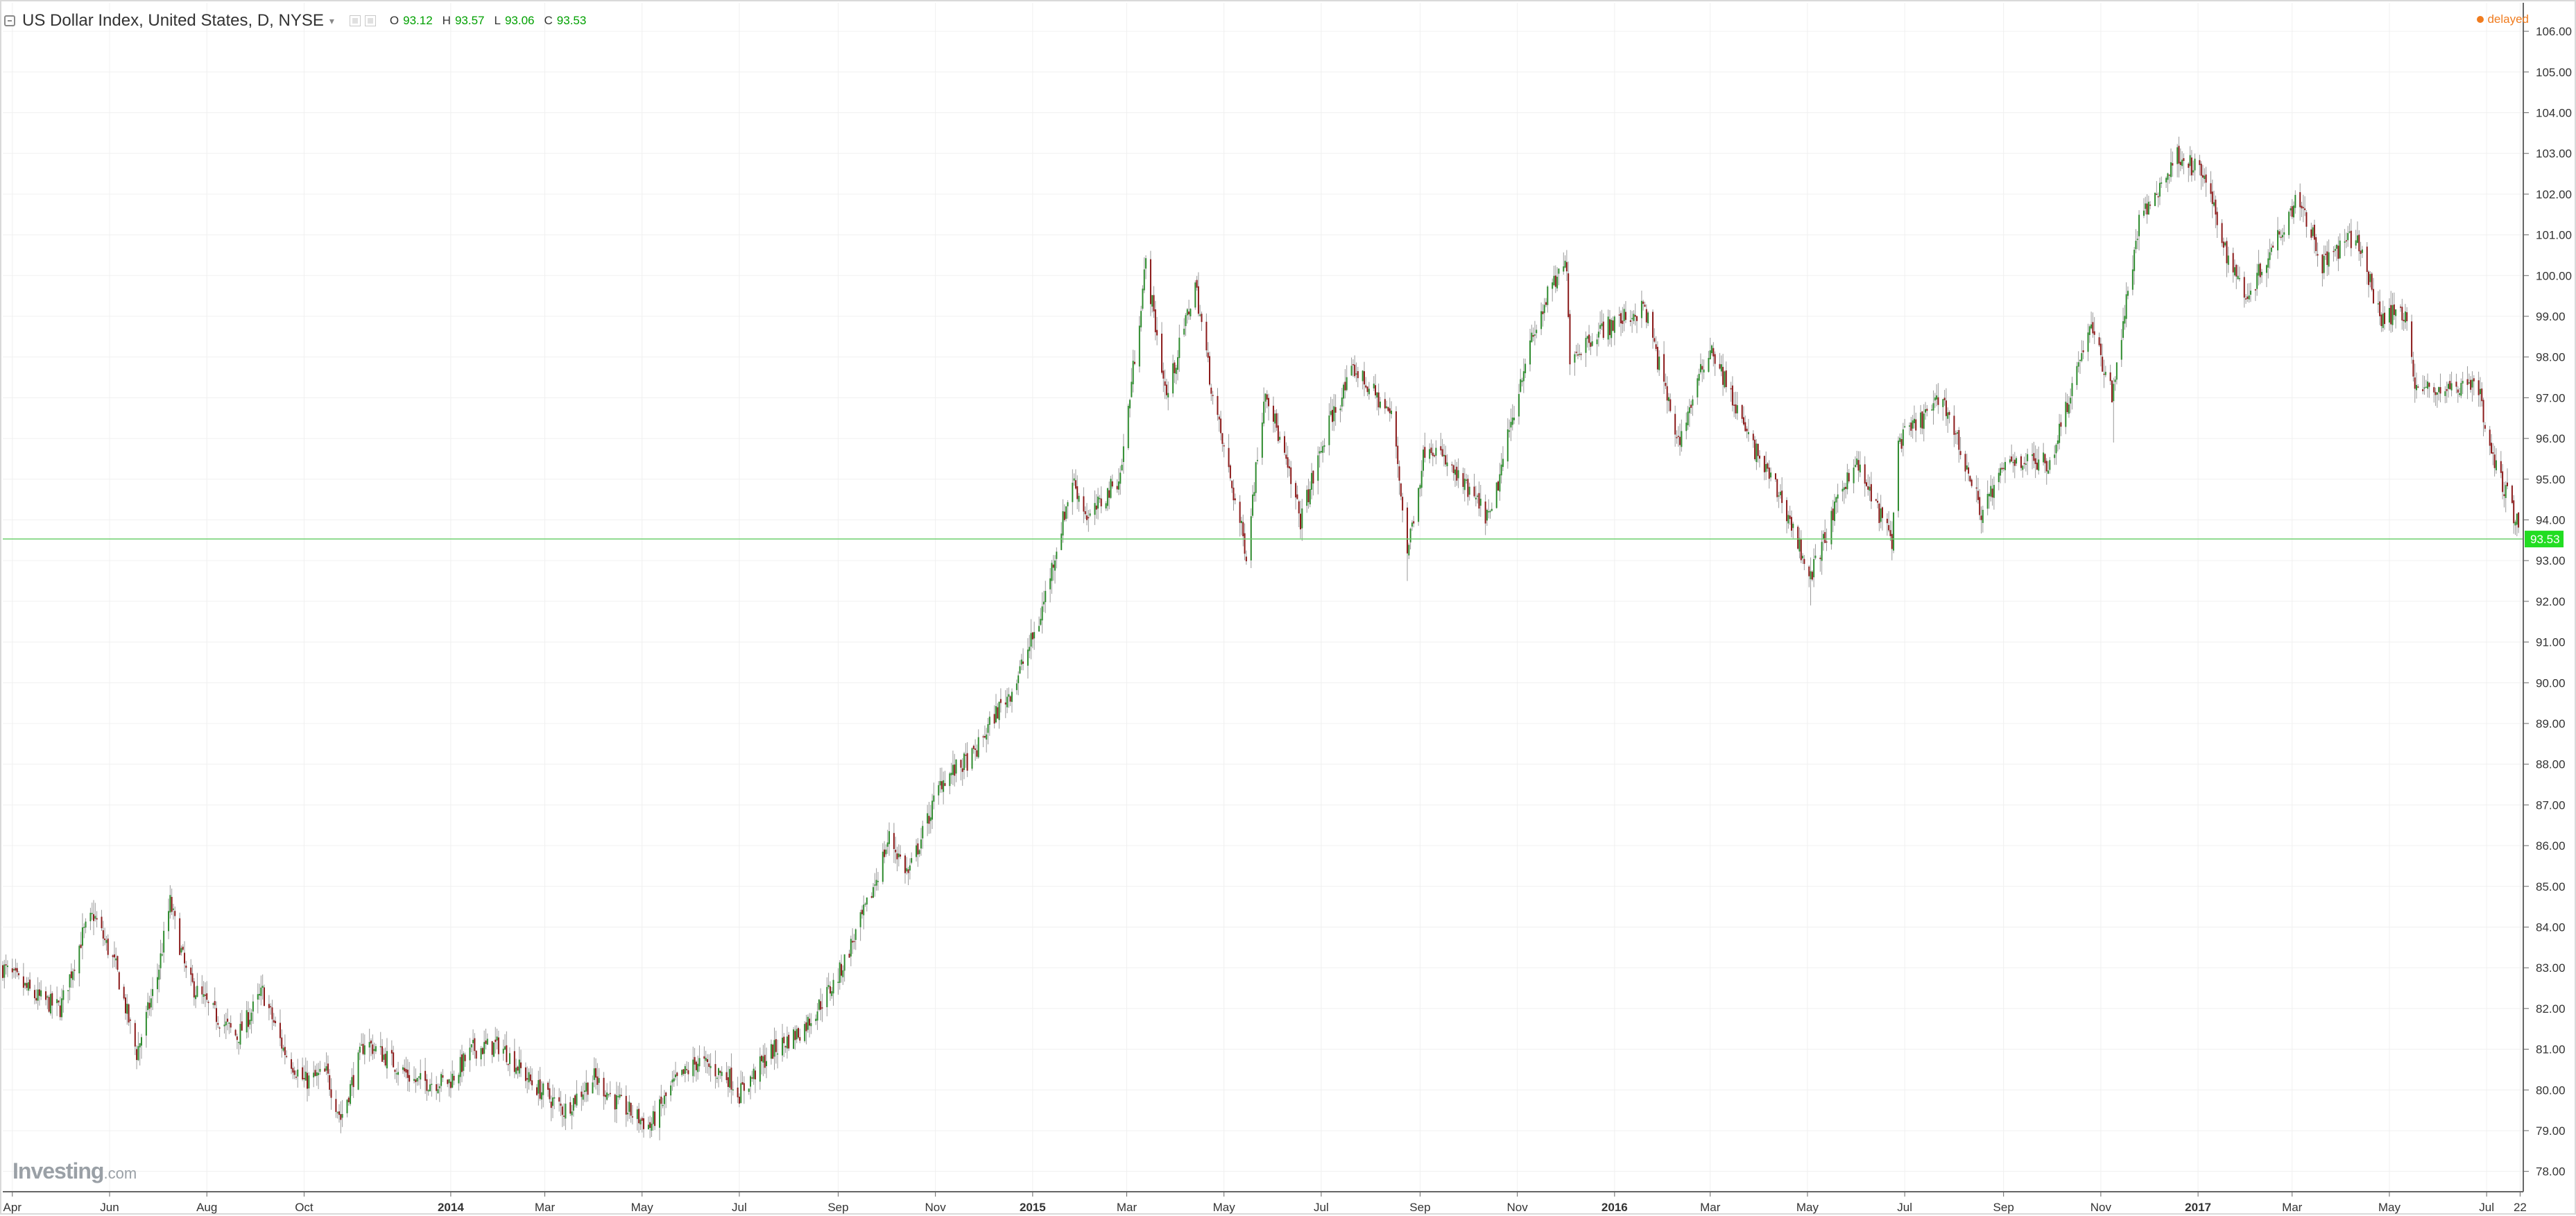 The image size is (2576, 1216). I want to click on x-tick-label: Jul, so click(1904, 1207).